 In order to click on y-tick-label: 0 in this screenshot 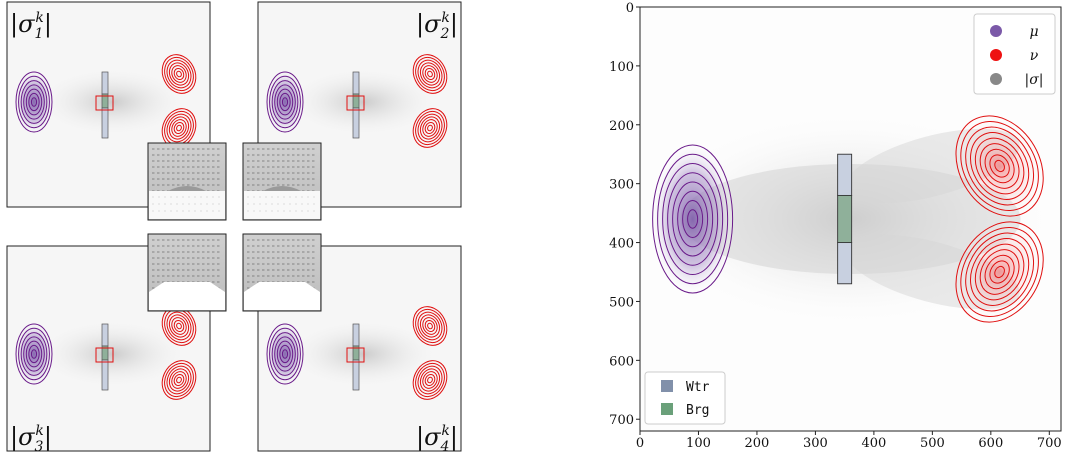, I will do `click(630, 8)`.